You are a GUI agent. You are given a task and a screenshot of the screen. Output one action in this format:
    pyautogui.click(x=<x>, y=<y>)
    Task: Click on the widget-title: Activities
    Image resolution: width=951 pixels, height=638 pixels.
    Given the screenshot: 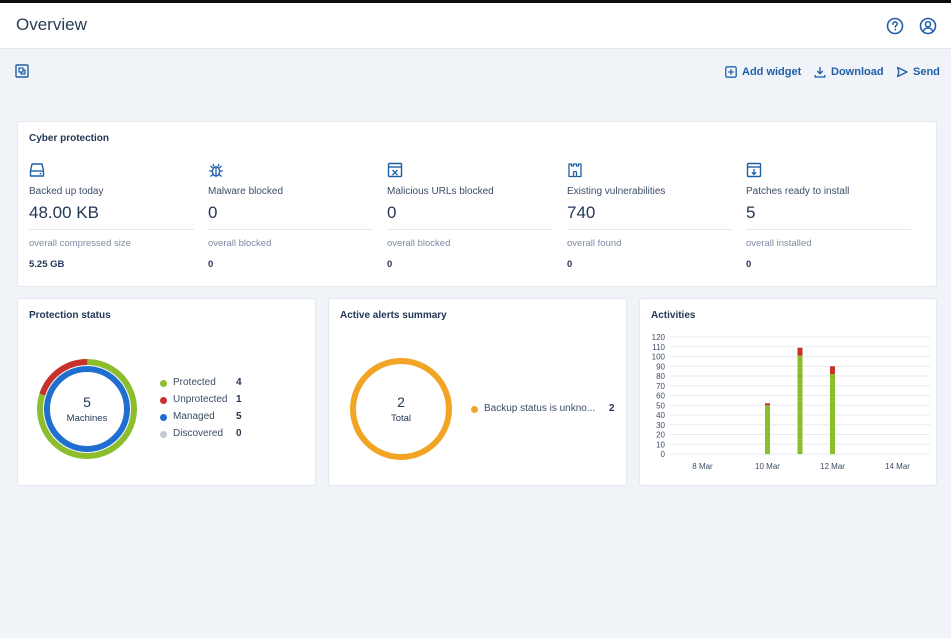 What is the action you would take?
    pyautogui.click(x=673, y=315)
    